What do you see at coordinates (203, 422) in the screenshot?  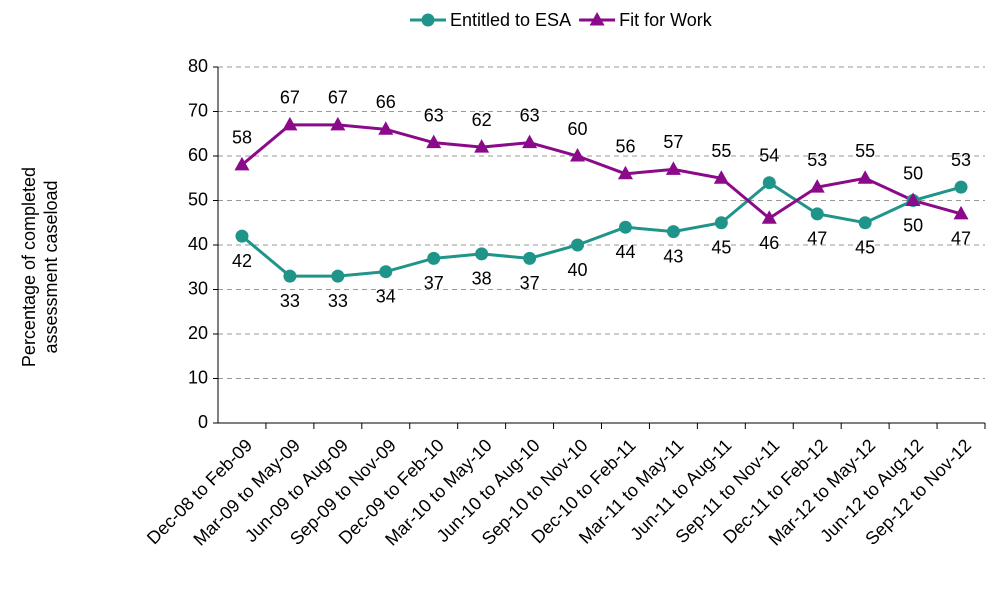 I see `y-tick-label: 0` at bounding box center [203, 422].